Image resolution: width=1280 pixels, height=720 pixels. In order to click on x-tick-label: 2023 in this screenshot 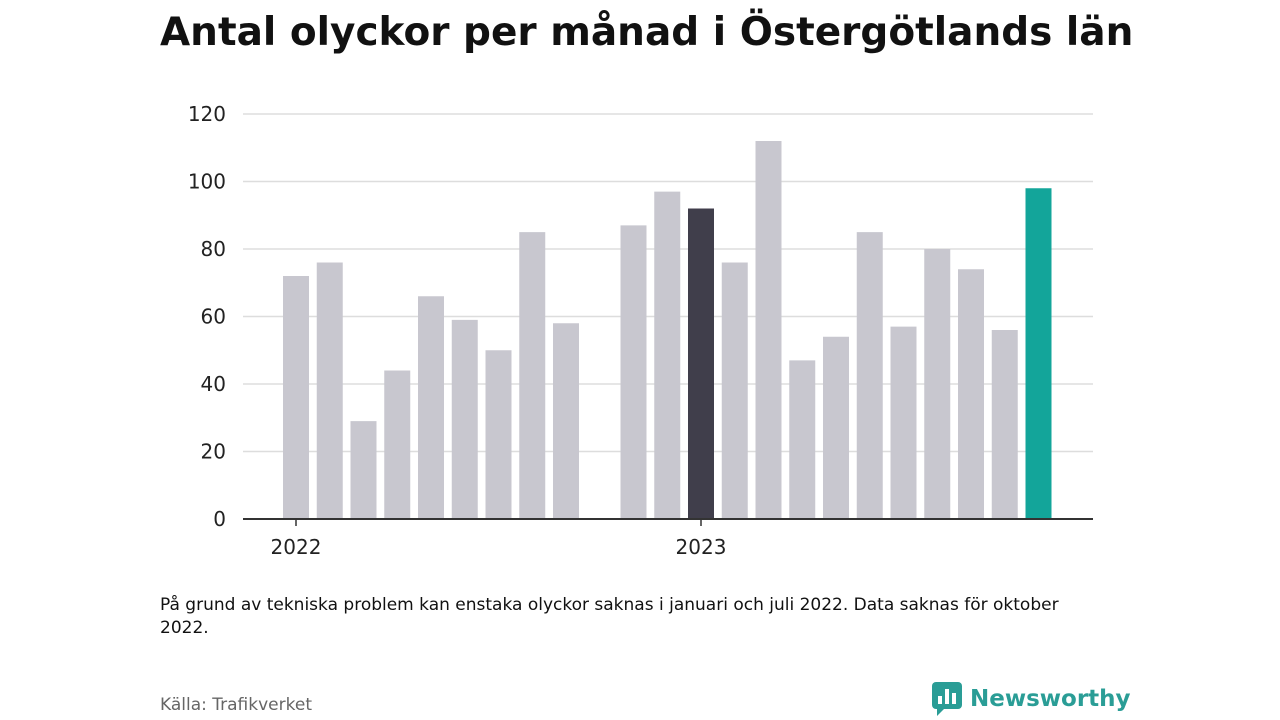, I will do `click(701, 547)`.